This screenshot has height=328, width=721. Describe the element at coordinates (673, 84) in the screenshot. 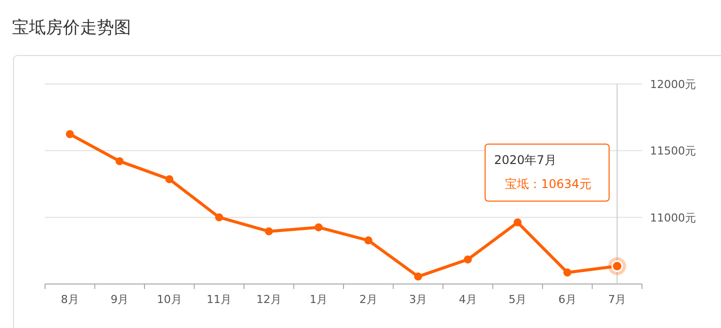

I see `y-tick-label: 12000元` at that location.